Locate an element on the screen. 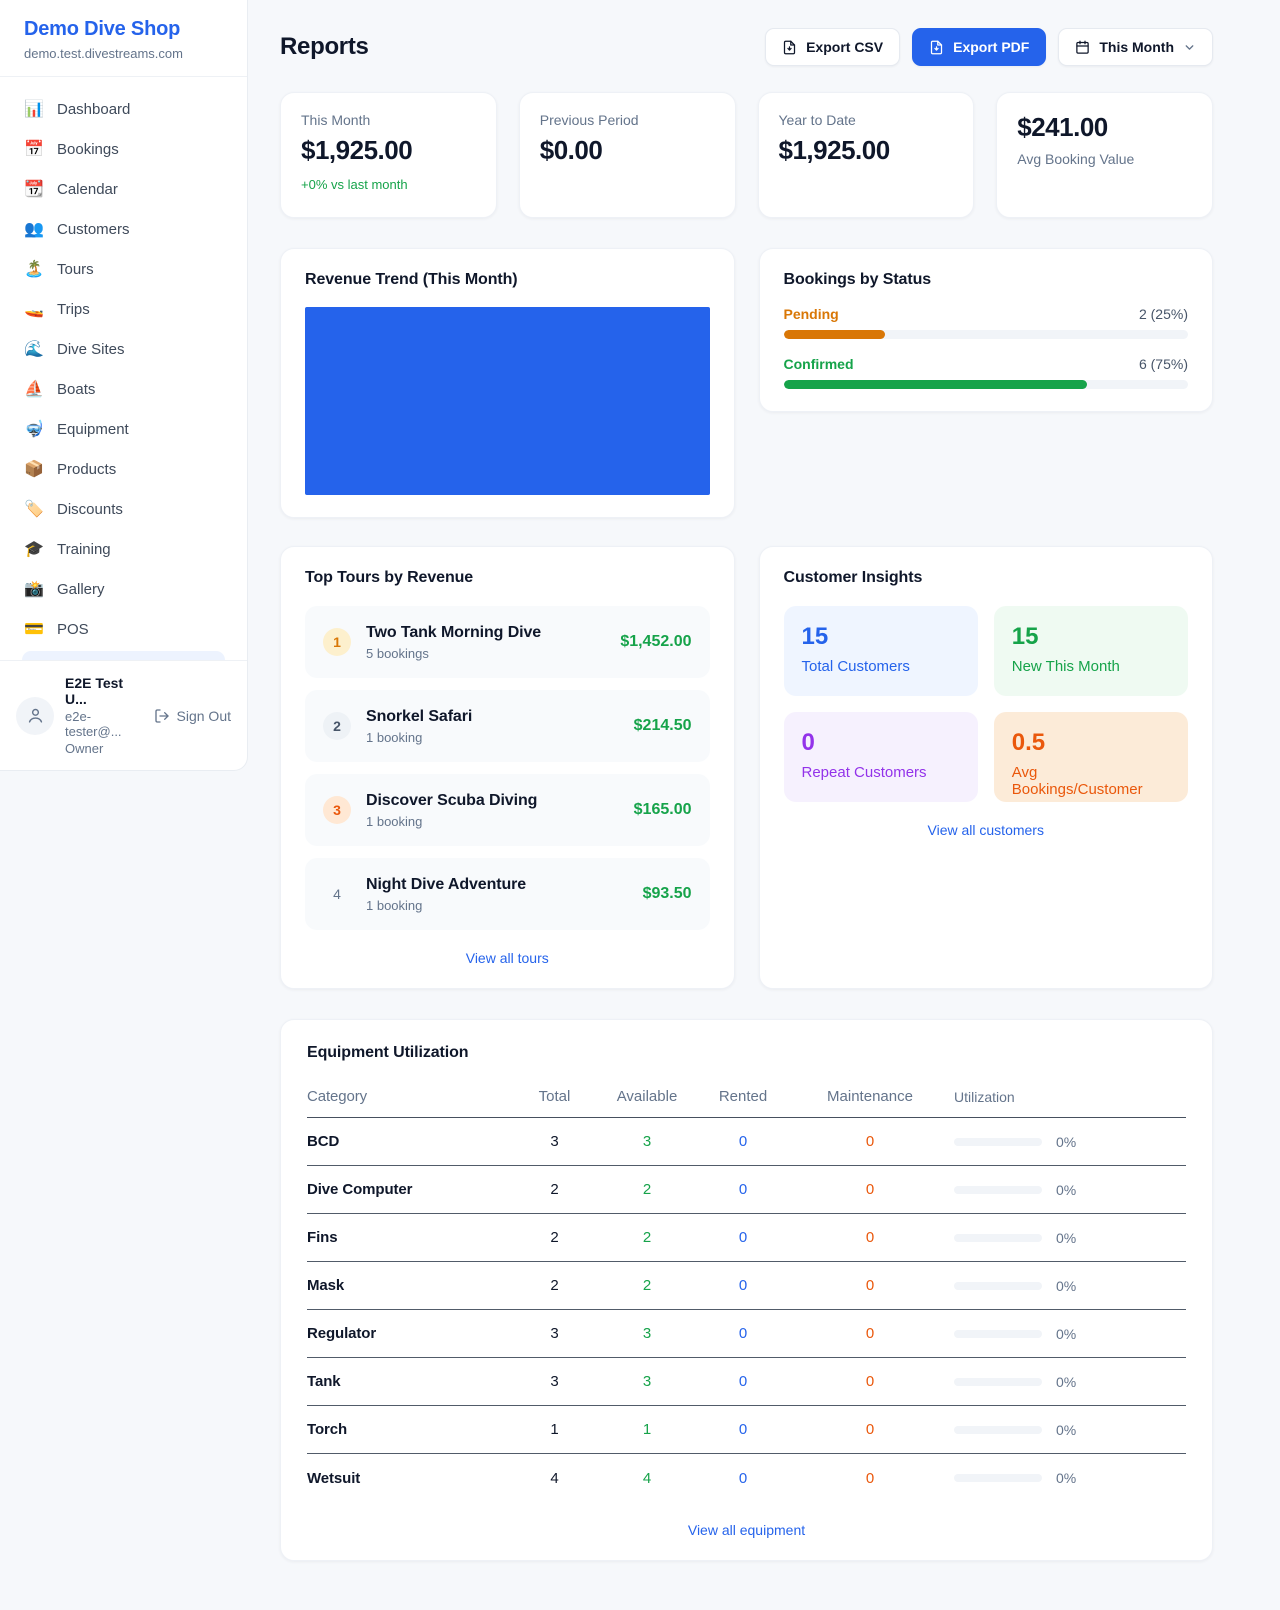 The height and width of the screenshot is (1610, 1280). insight-card-repeat-customers: 0 Repeat Customers is located at coordinates (880, 757).